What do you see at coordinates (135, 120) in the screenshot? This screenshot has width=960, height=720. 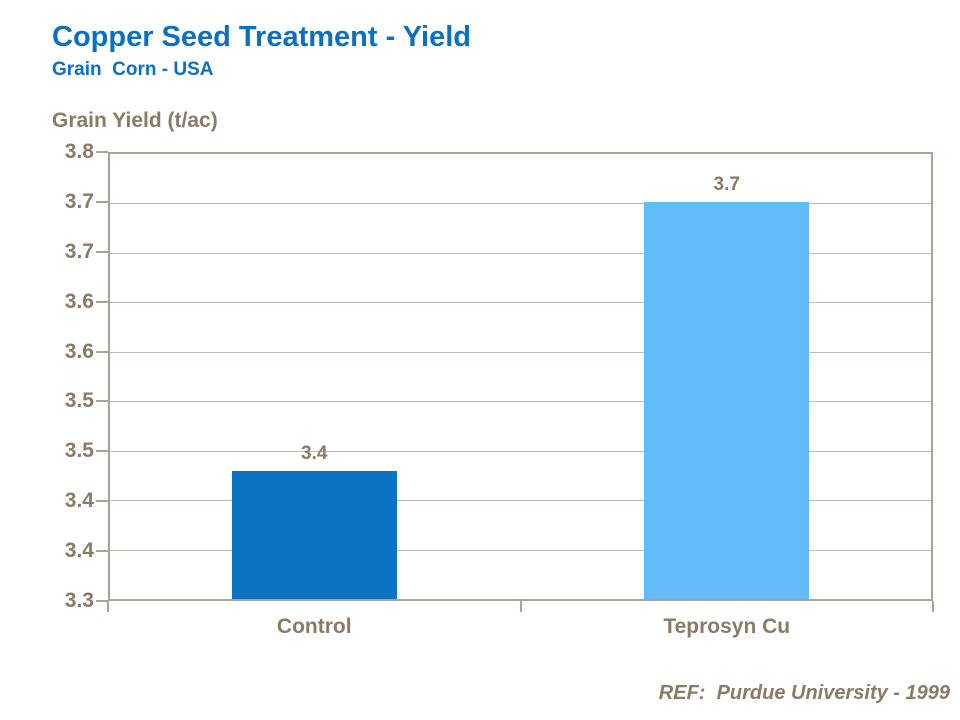 I see `y-axis-title: Grain Yield (t/ac)` at bounding box center [135, 120].